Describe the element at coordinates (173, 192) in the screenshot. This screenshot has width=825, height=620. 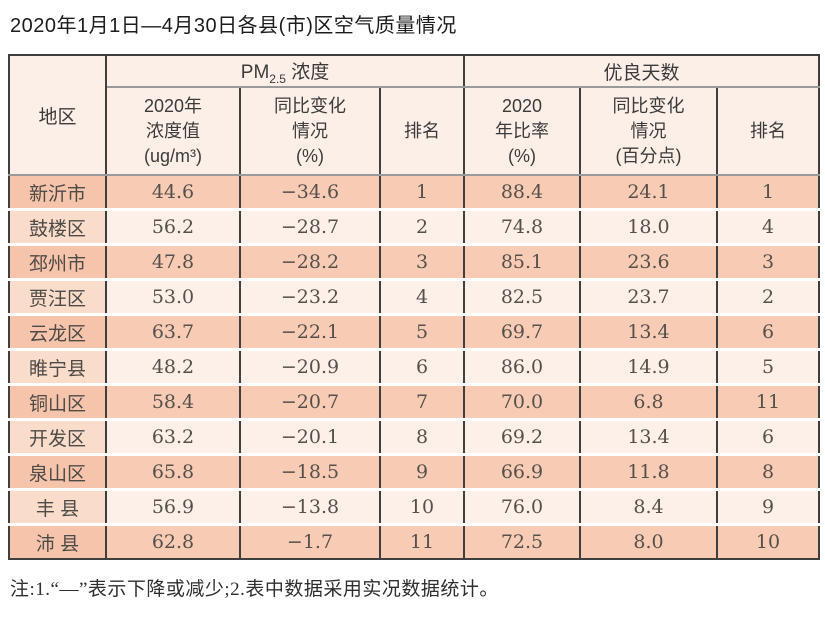
I see `value-cell: 44.6` at that location.